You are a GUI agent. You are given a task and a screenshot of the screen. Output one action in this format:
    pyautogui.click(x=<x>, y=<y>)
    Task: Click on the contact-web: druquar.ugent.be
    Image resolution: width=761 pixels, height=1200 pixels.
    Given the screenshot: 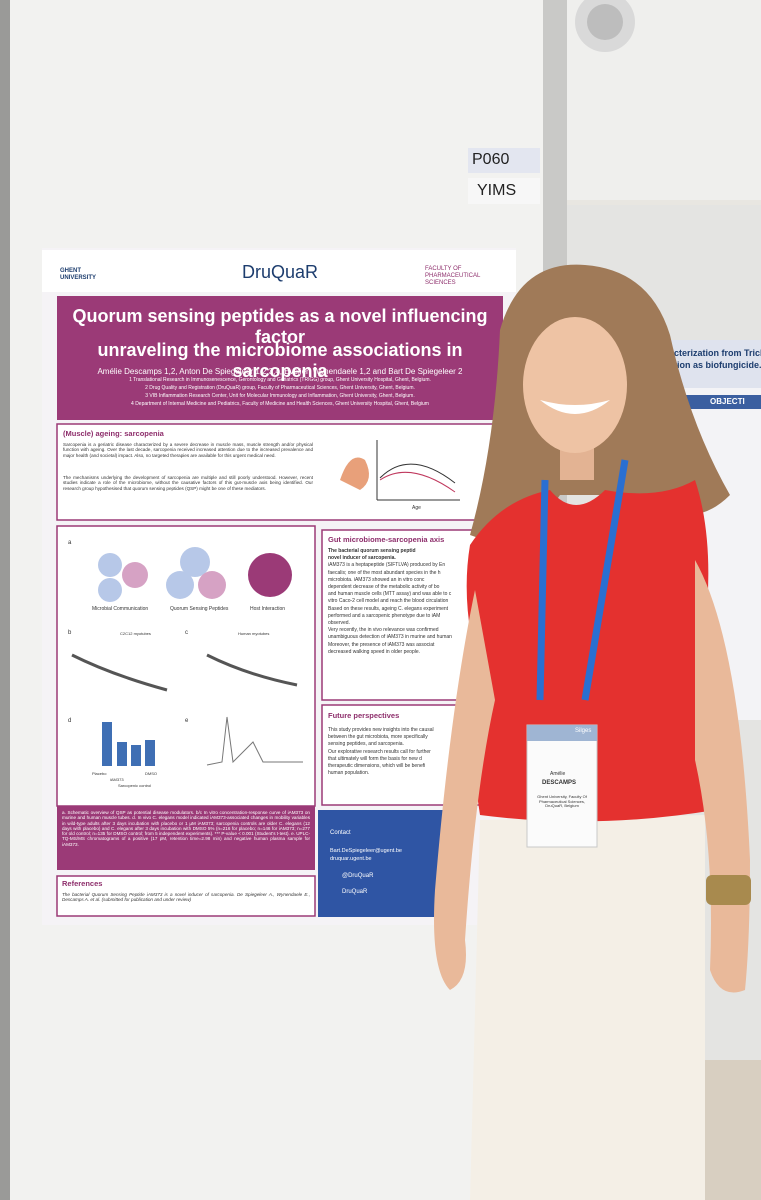 What is the action you would take?
    pyautogui.click(x=351, y=859)
    